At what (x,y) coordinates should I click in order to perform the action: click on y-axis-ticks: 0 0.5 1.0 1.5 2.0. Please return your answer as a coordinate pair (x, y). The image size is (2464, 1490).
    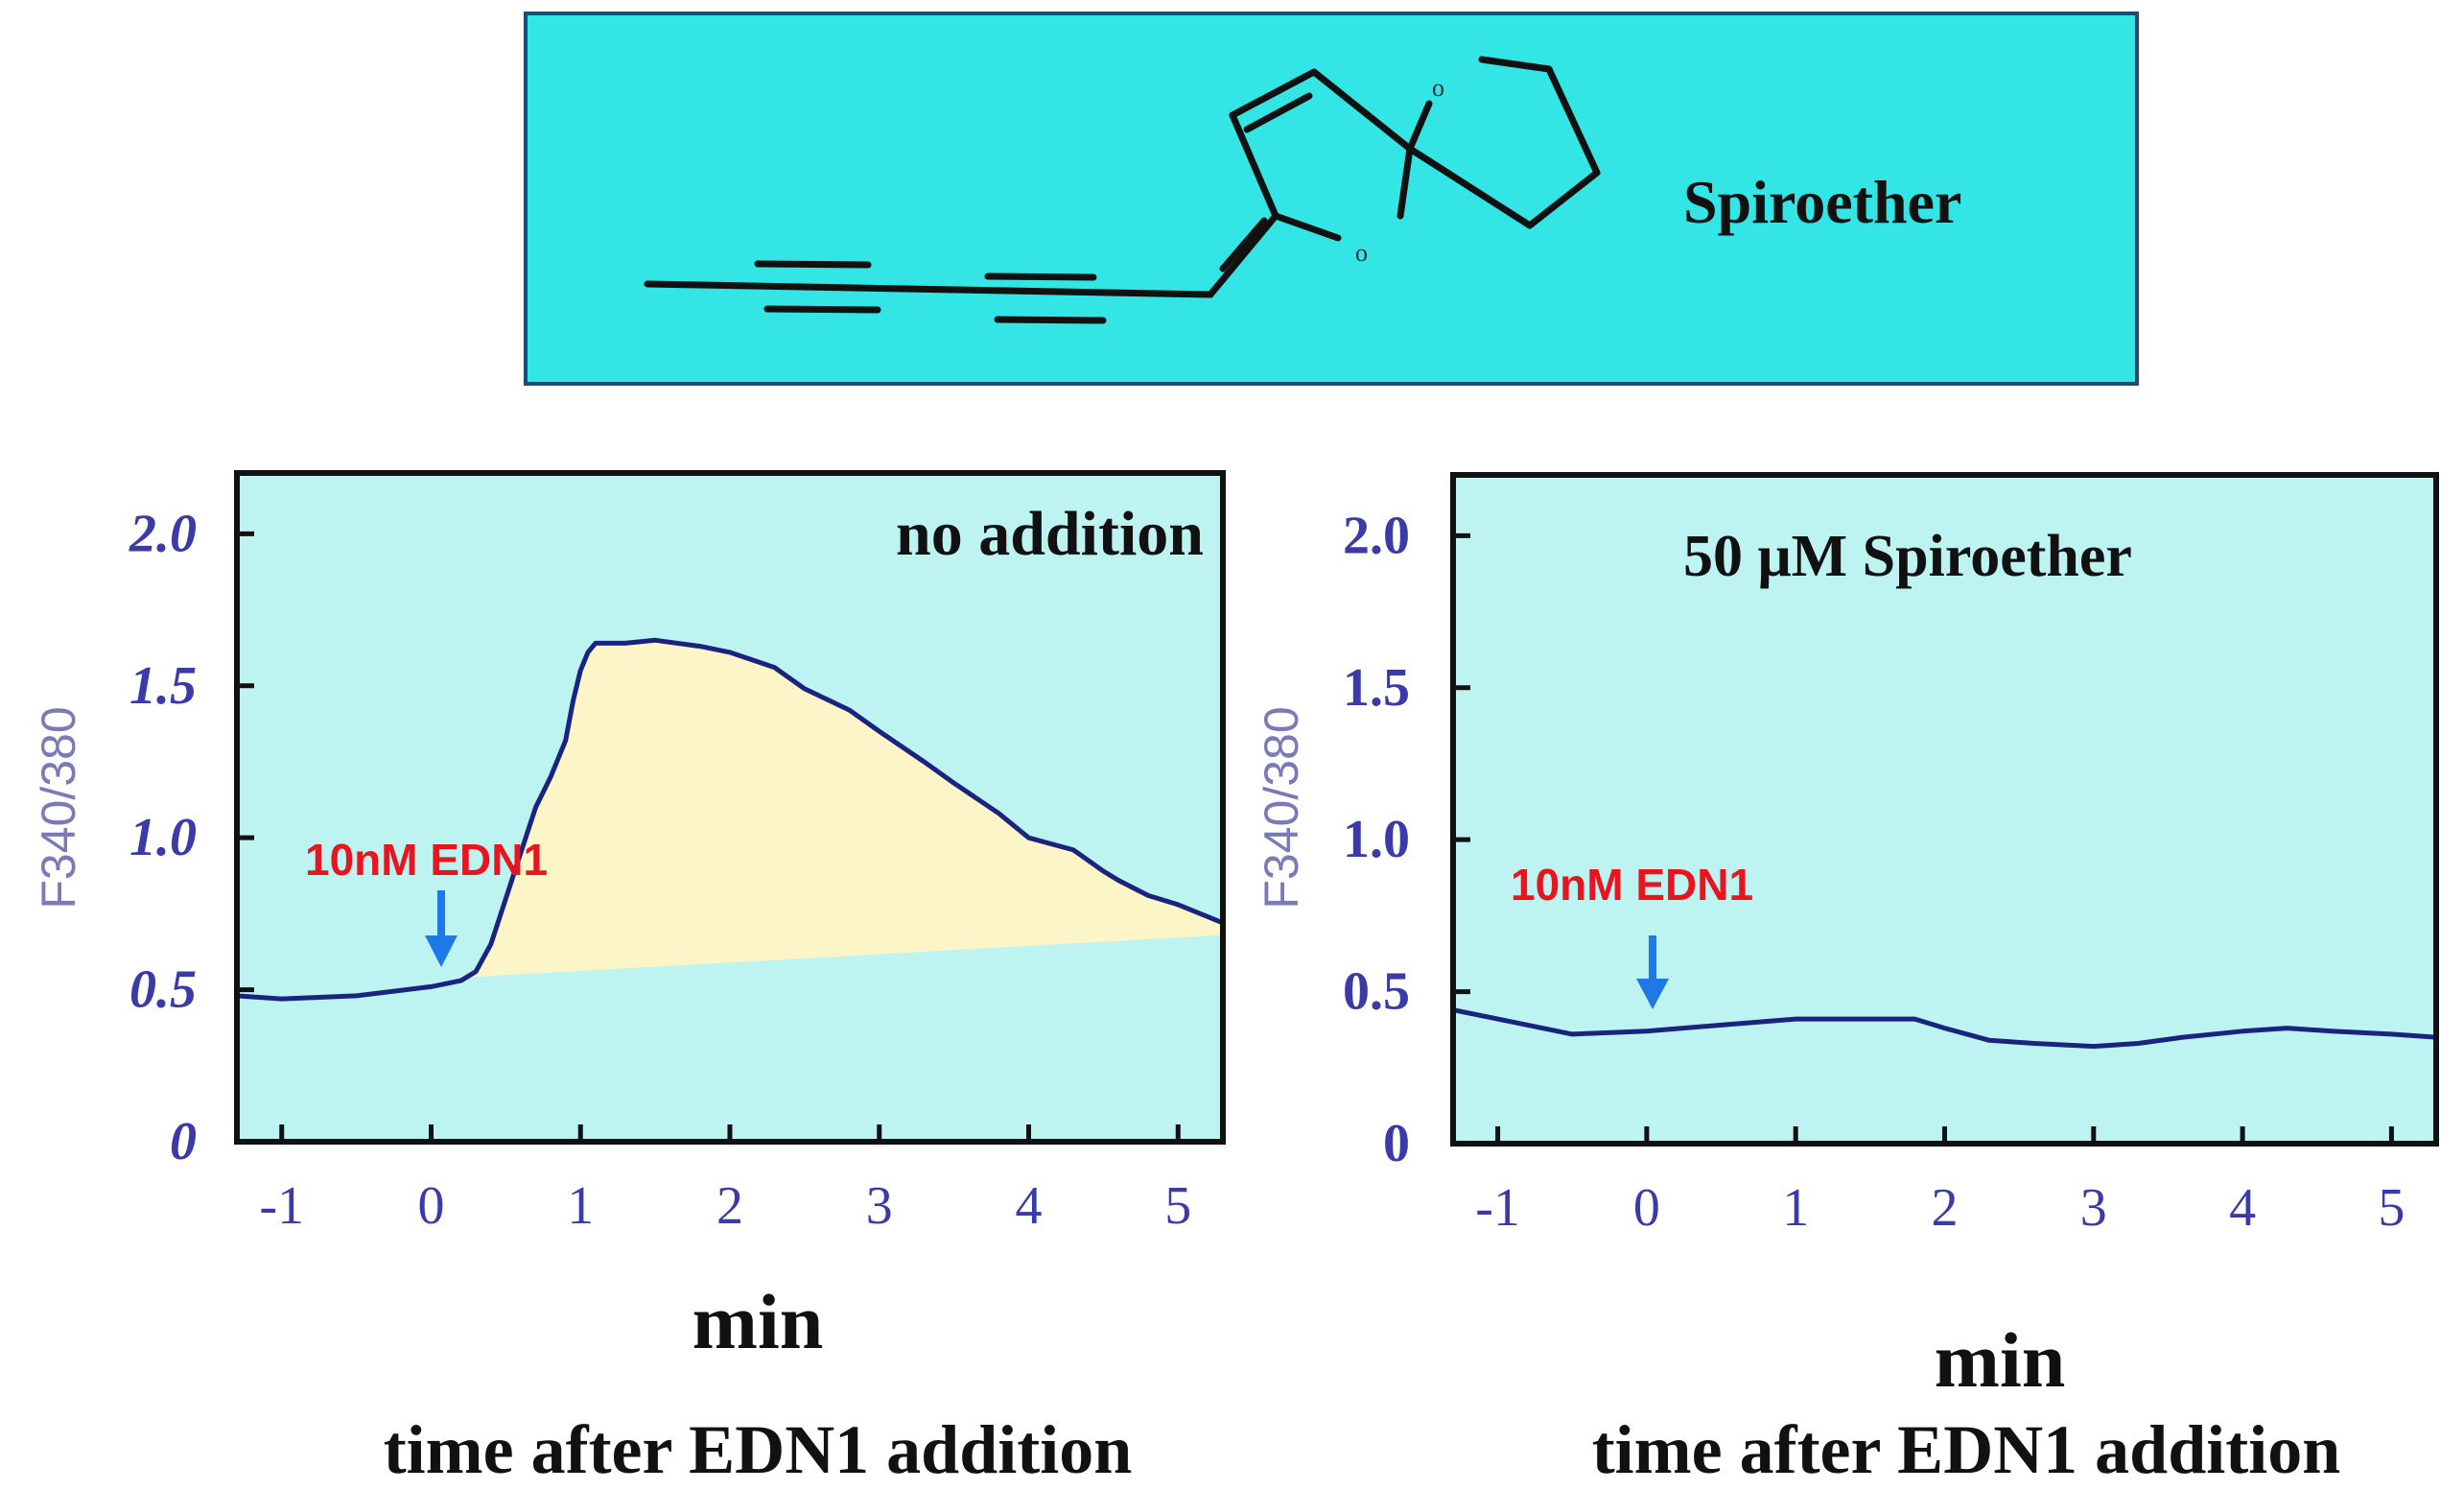
    Looking at the image, I should click on (1406, 839).